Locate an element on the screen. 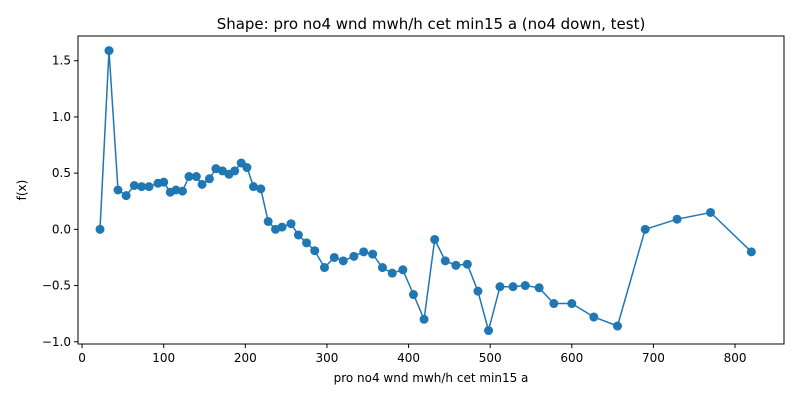 This screenshot has width=800, height=400. y-tick-label: 1.5 is located at coordinates (61, 61).